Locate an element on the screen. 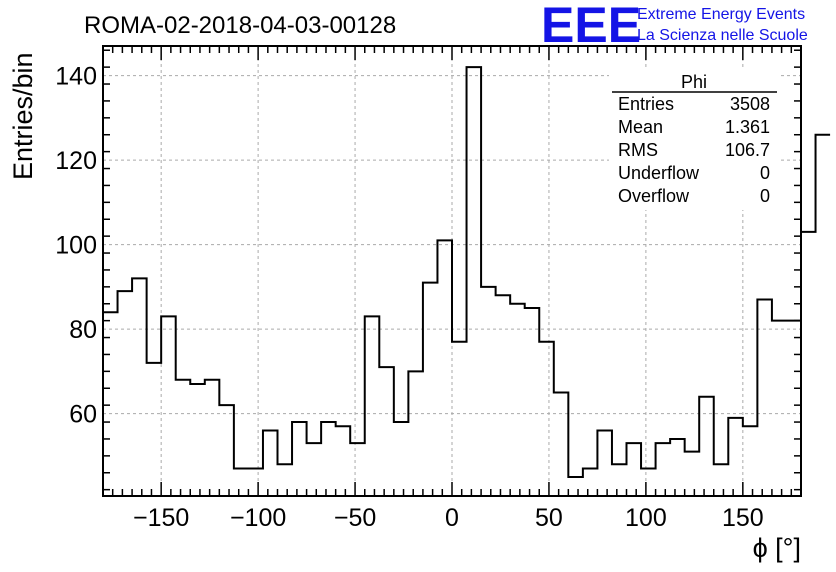  logo-mark: EEE is located at coordinates (591, 26).